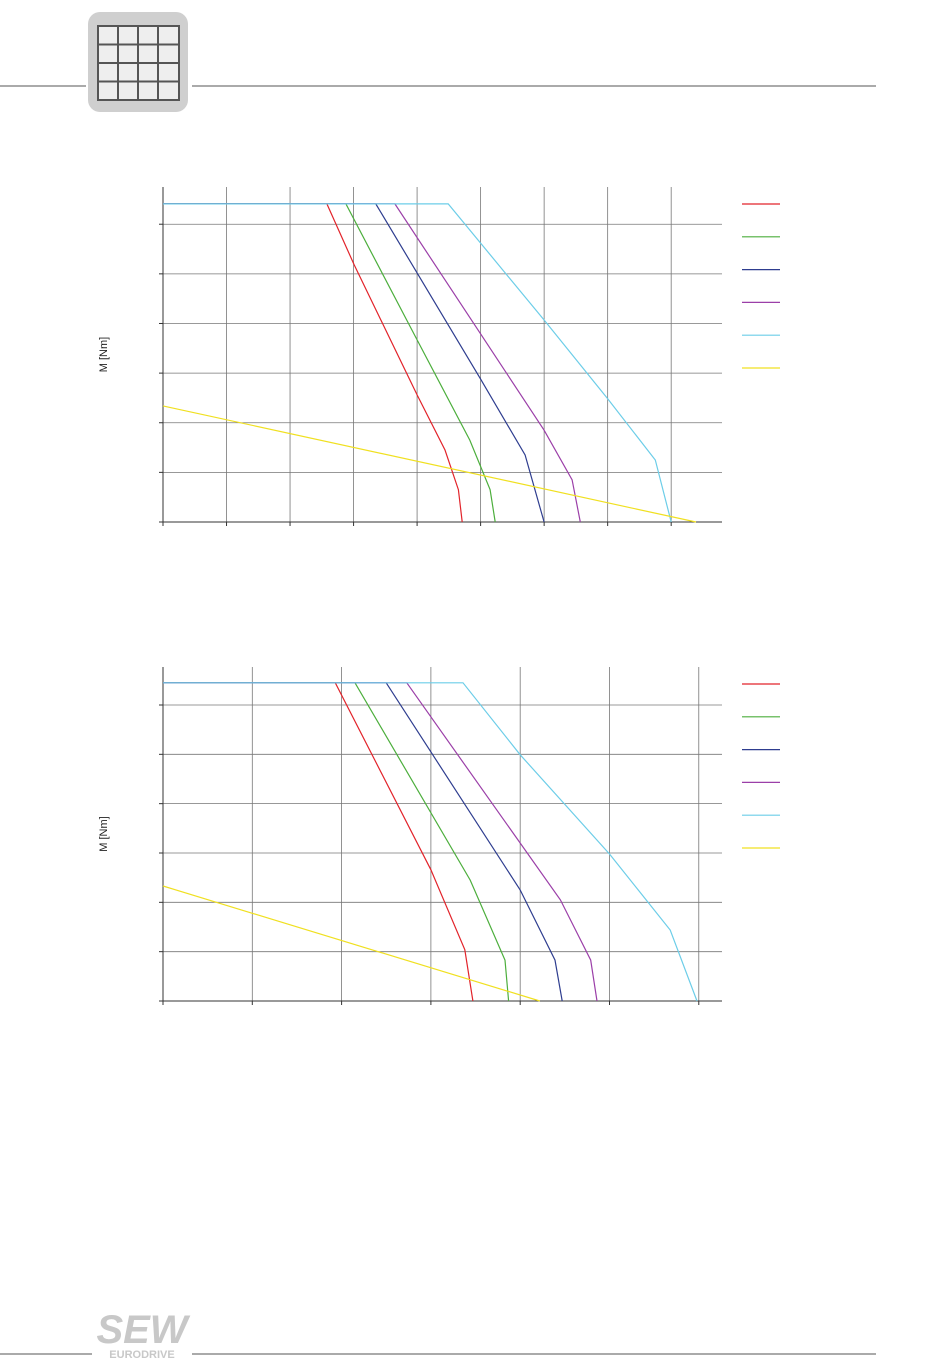  Describe the element at coordinates (138, 62) in the screenshot. I see `section-icon` at that location.